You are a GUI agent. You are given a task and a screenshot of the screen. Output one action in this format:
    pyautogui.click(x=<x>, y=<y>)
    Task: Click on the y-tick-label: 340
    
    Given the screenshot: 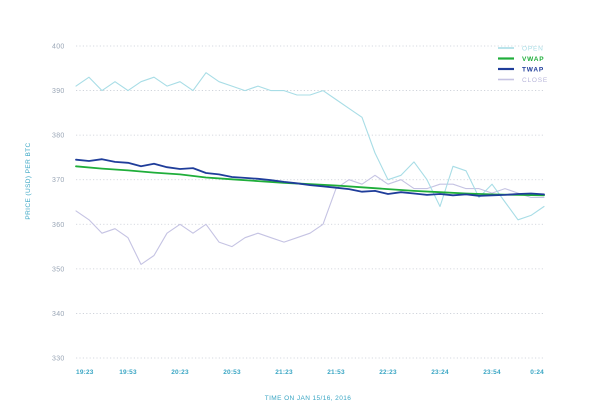 What is the action you would take?
    pyautogui.click(x=58, y=314)
    